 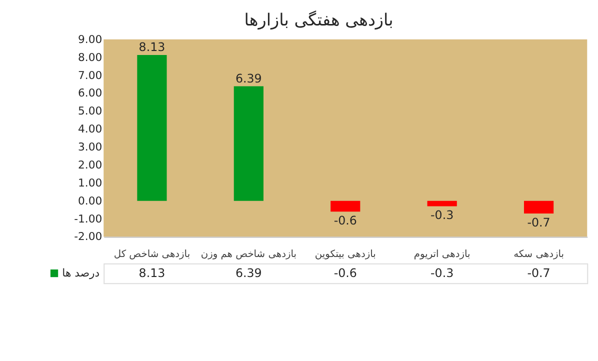 What do you see at coordinates (88, 237) in the screenshot?
I see `y-tick-label: -2.00` at bounding box center [88, 237].